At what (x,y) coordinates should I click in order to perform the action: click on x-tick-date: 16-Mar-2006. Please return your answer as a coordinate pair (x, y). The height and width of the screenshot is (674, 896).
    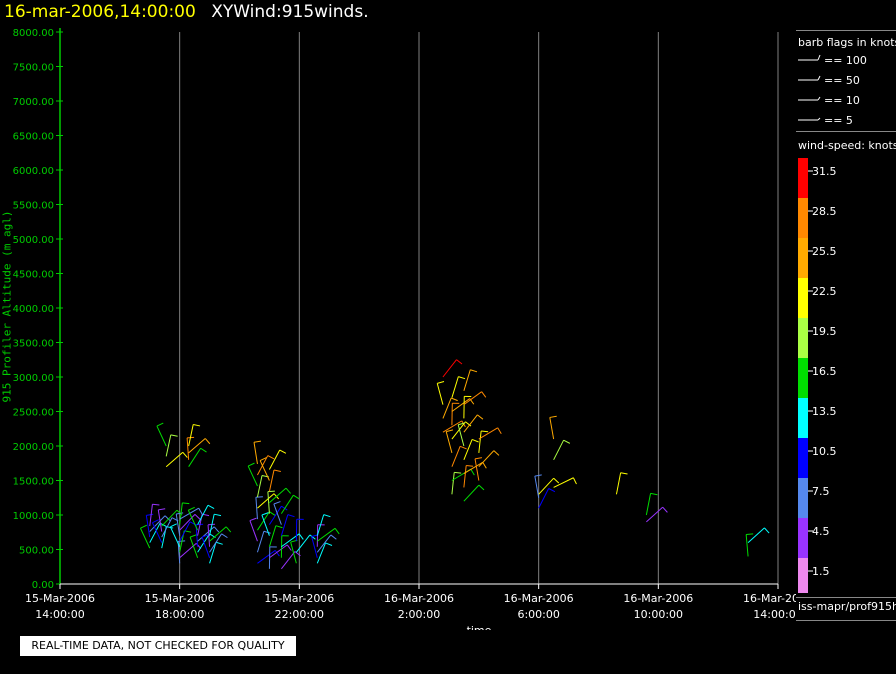
    Looking at the image, I should click on (539, 598).